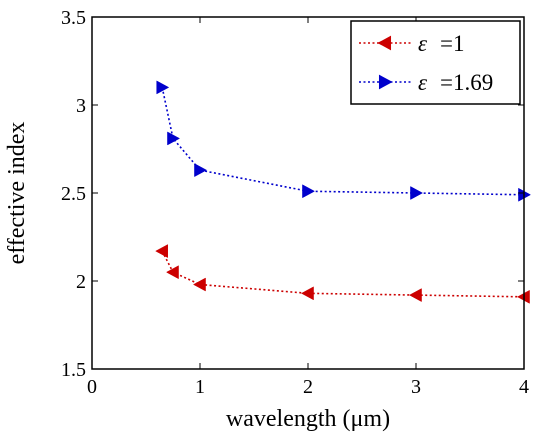  I want to click on legend-value-1: =1.69, so click(466, 82).